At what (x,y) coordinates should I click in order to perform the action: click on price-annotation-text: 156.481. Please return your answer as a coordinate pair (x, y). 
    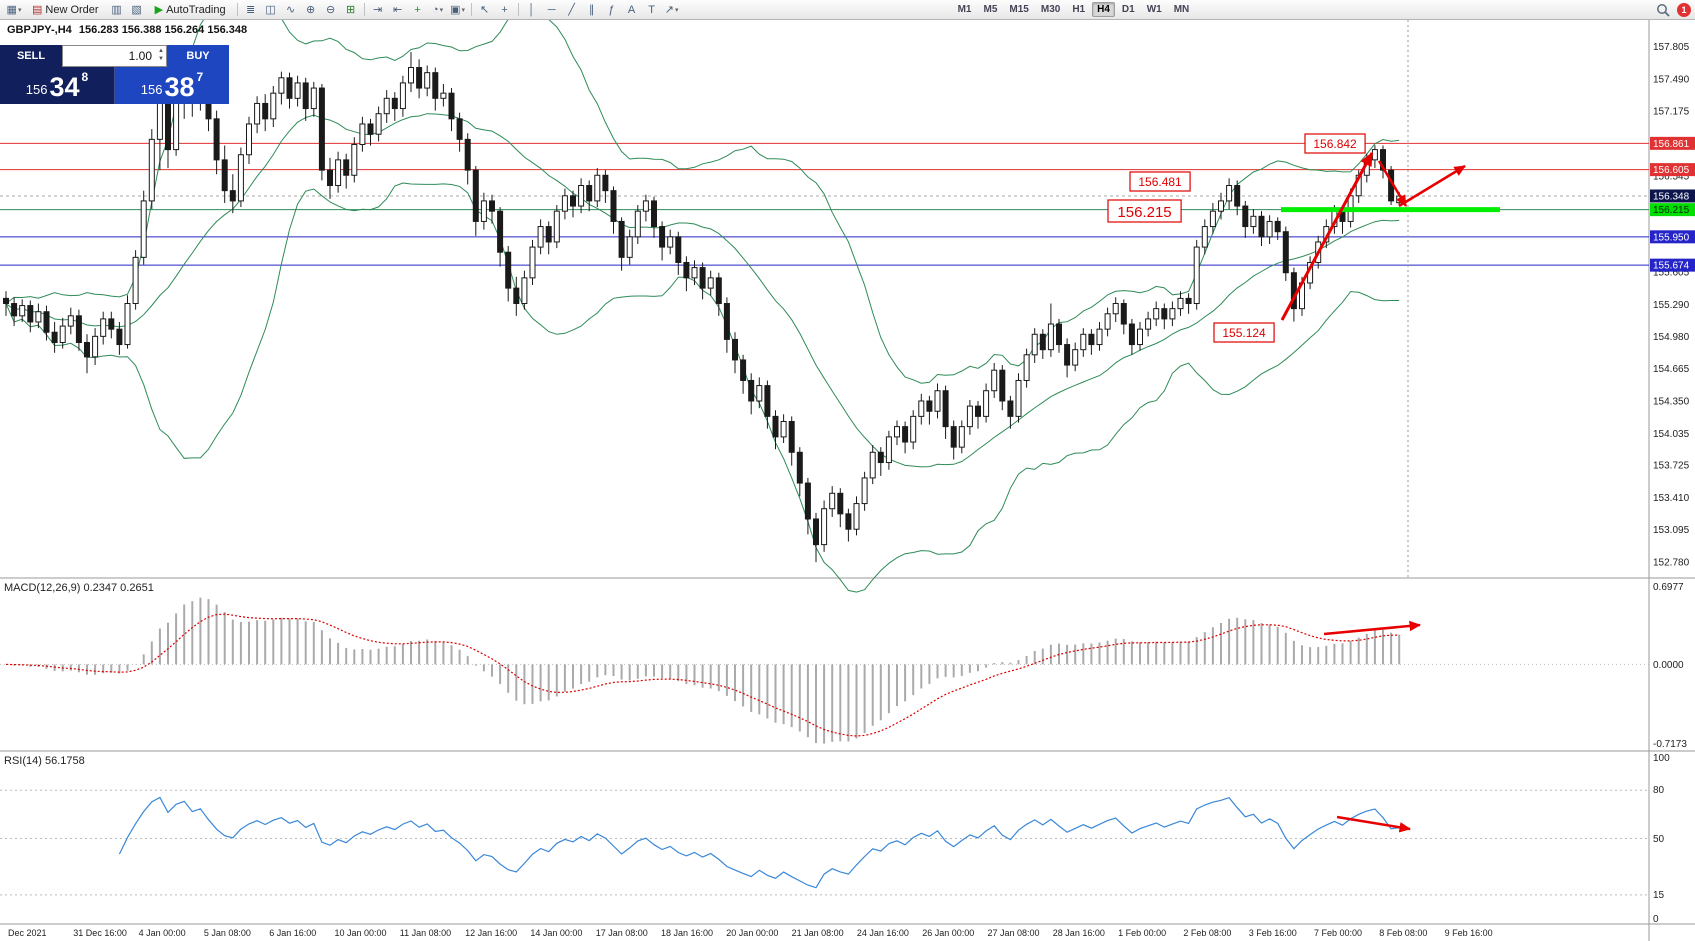
    Looking at the image, I should click on (1160, 182).